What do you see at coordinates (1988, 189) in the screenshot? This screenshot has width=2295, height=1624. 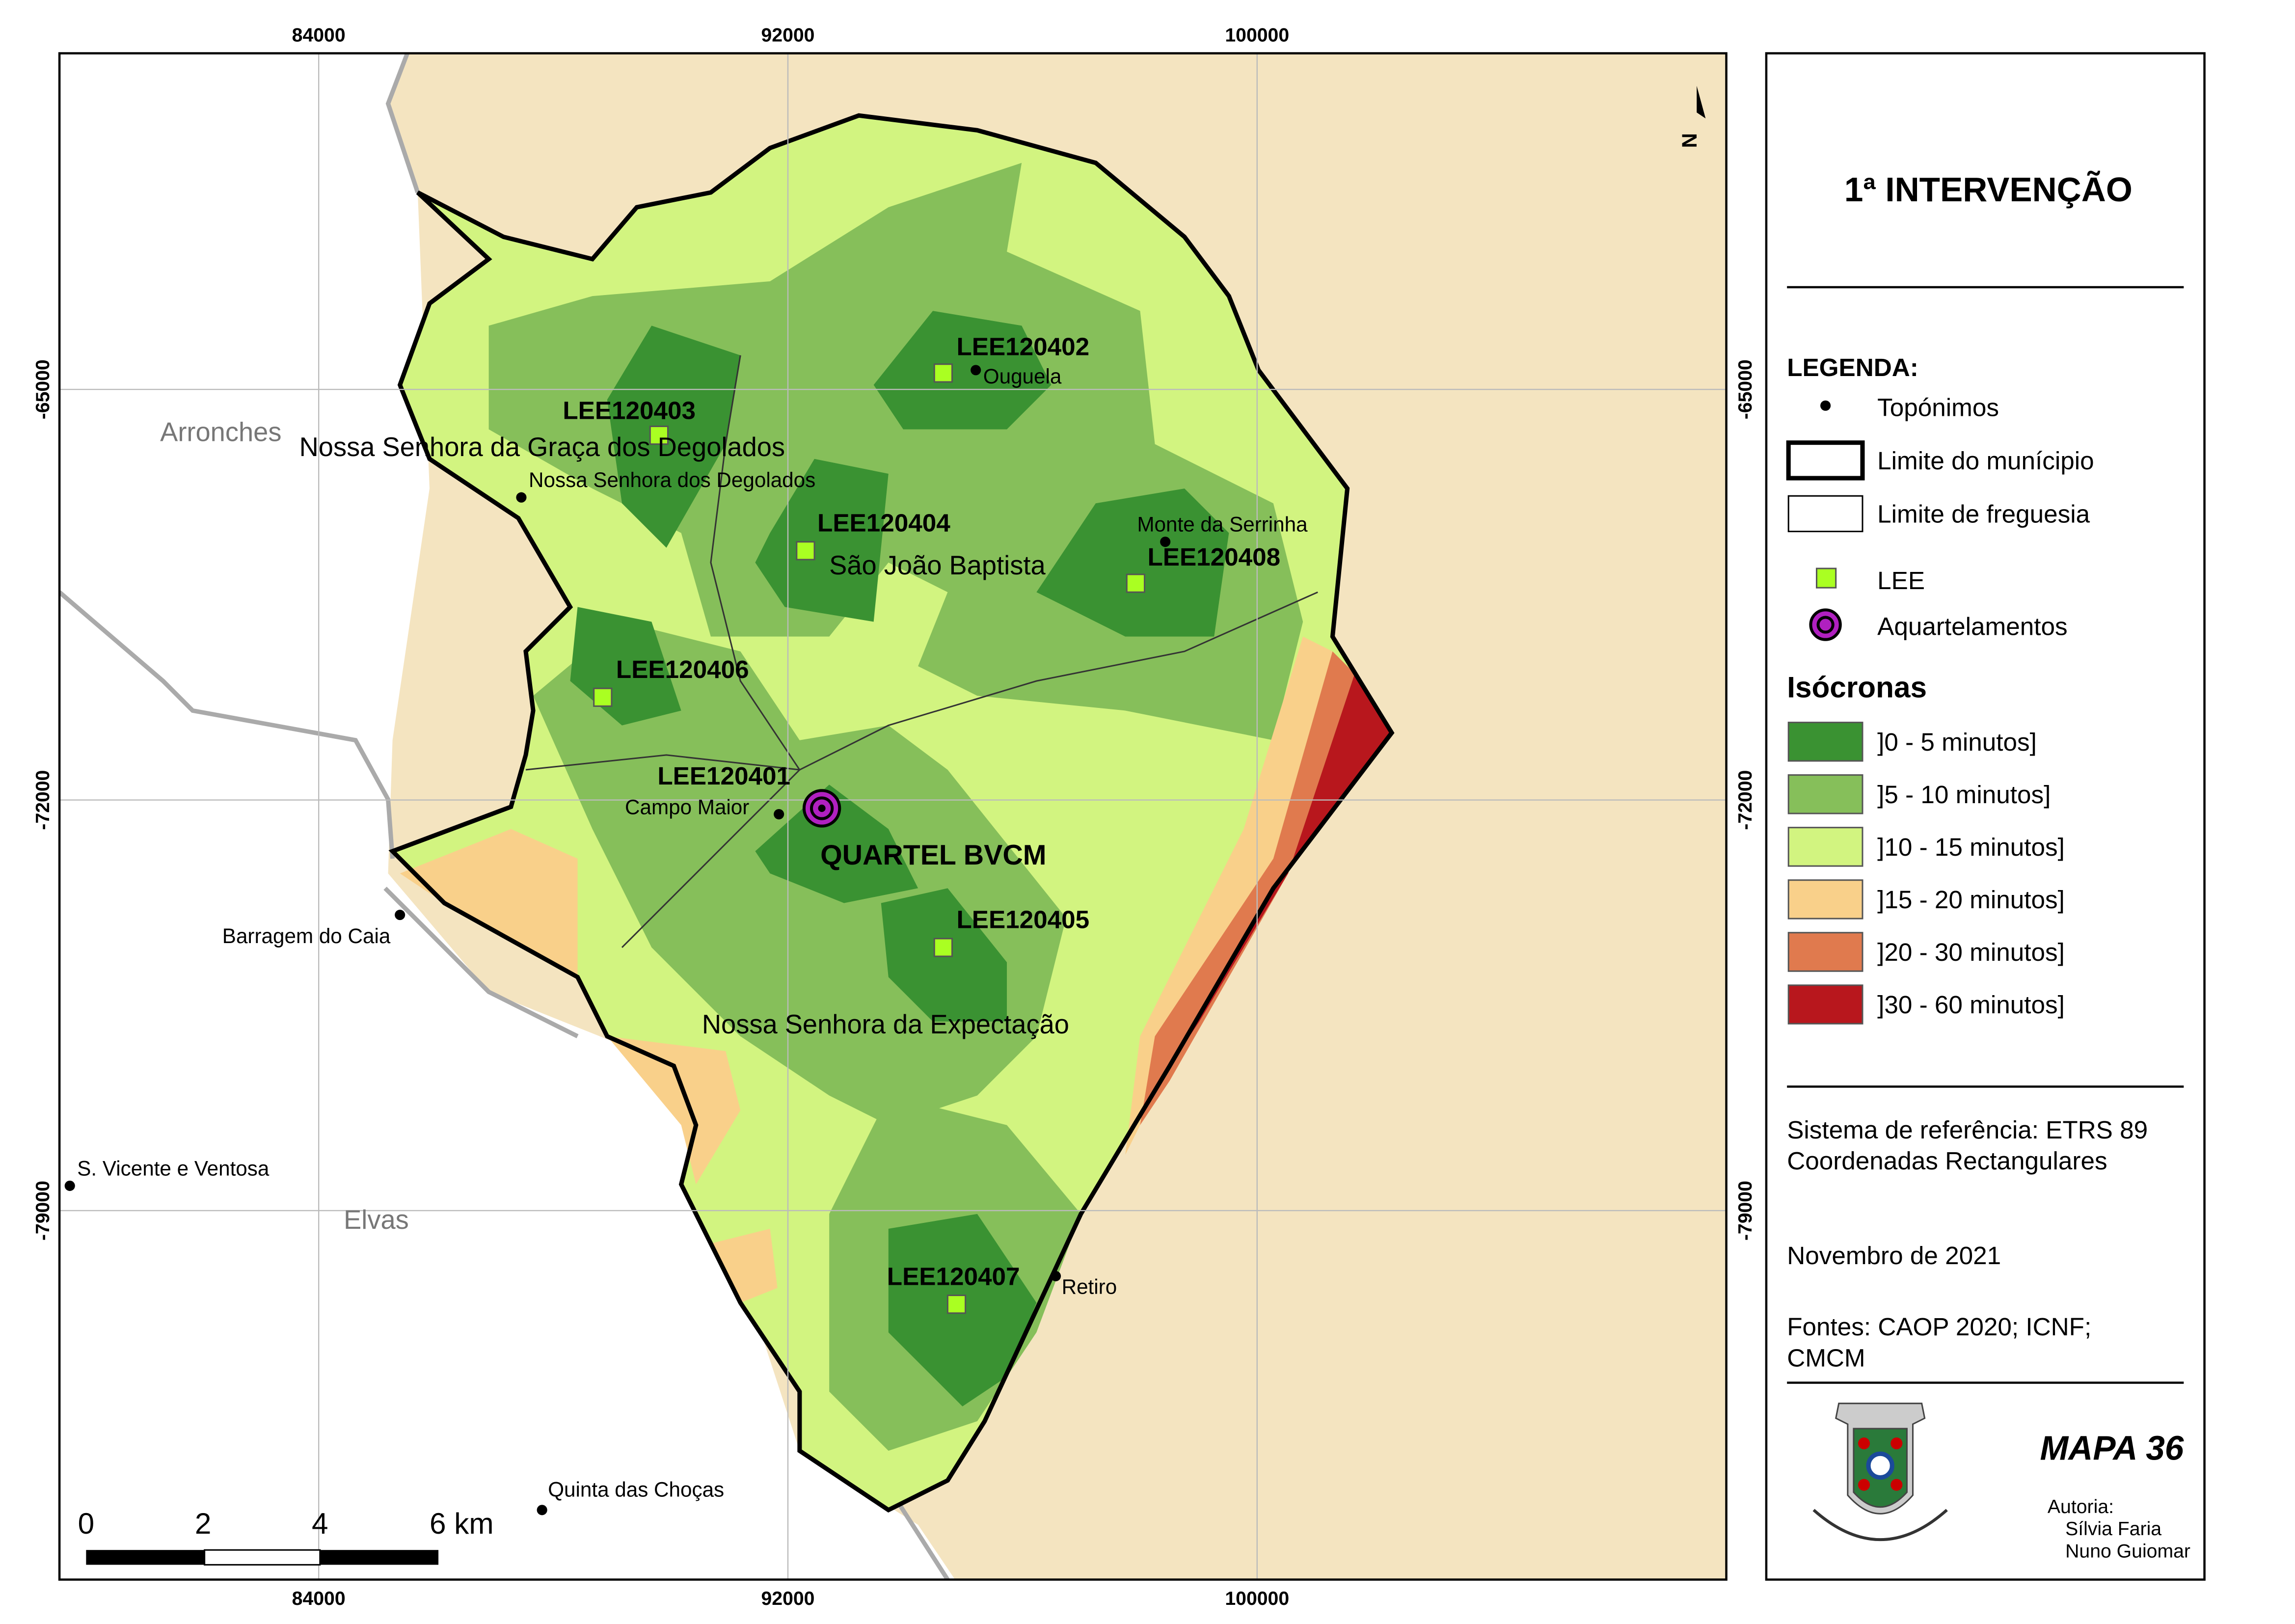 I see `title: 1ª INTERVENÇÃO` at bounding box center [1988, 189].